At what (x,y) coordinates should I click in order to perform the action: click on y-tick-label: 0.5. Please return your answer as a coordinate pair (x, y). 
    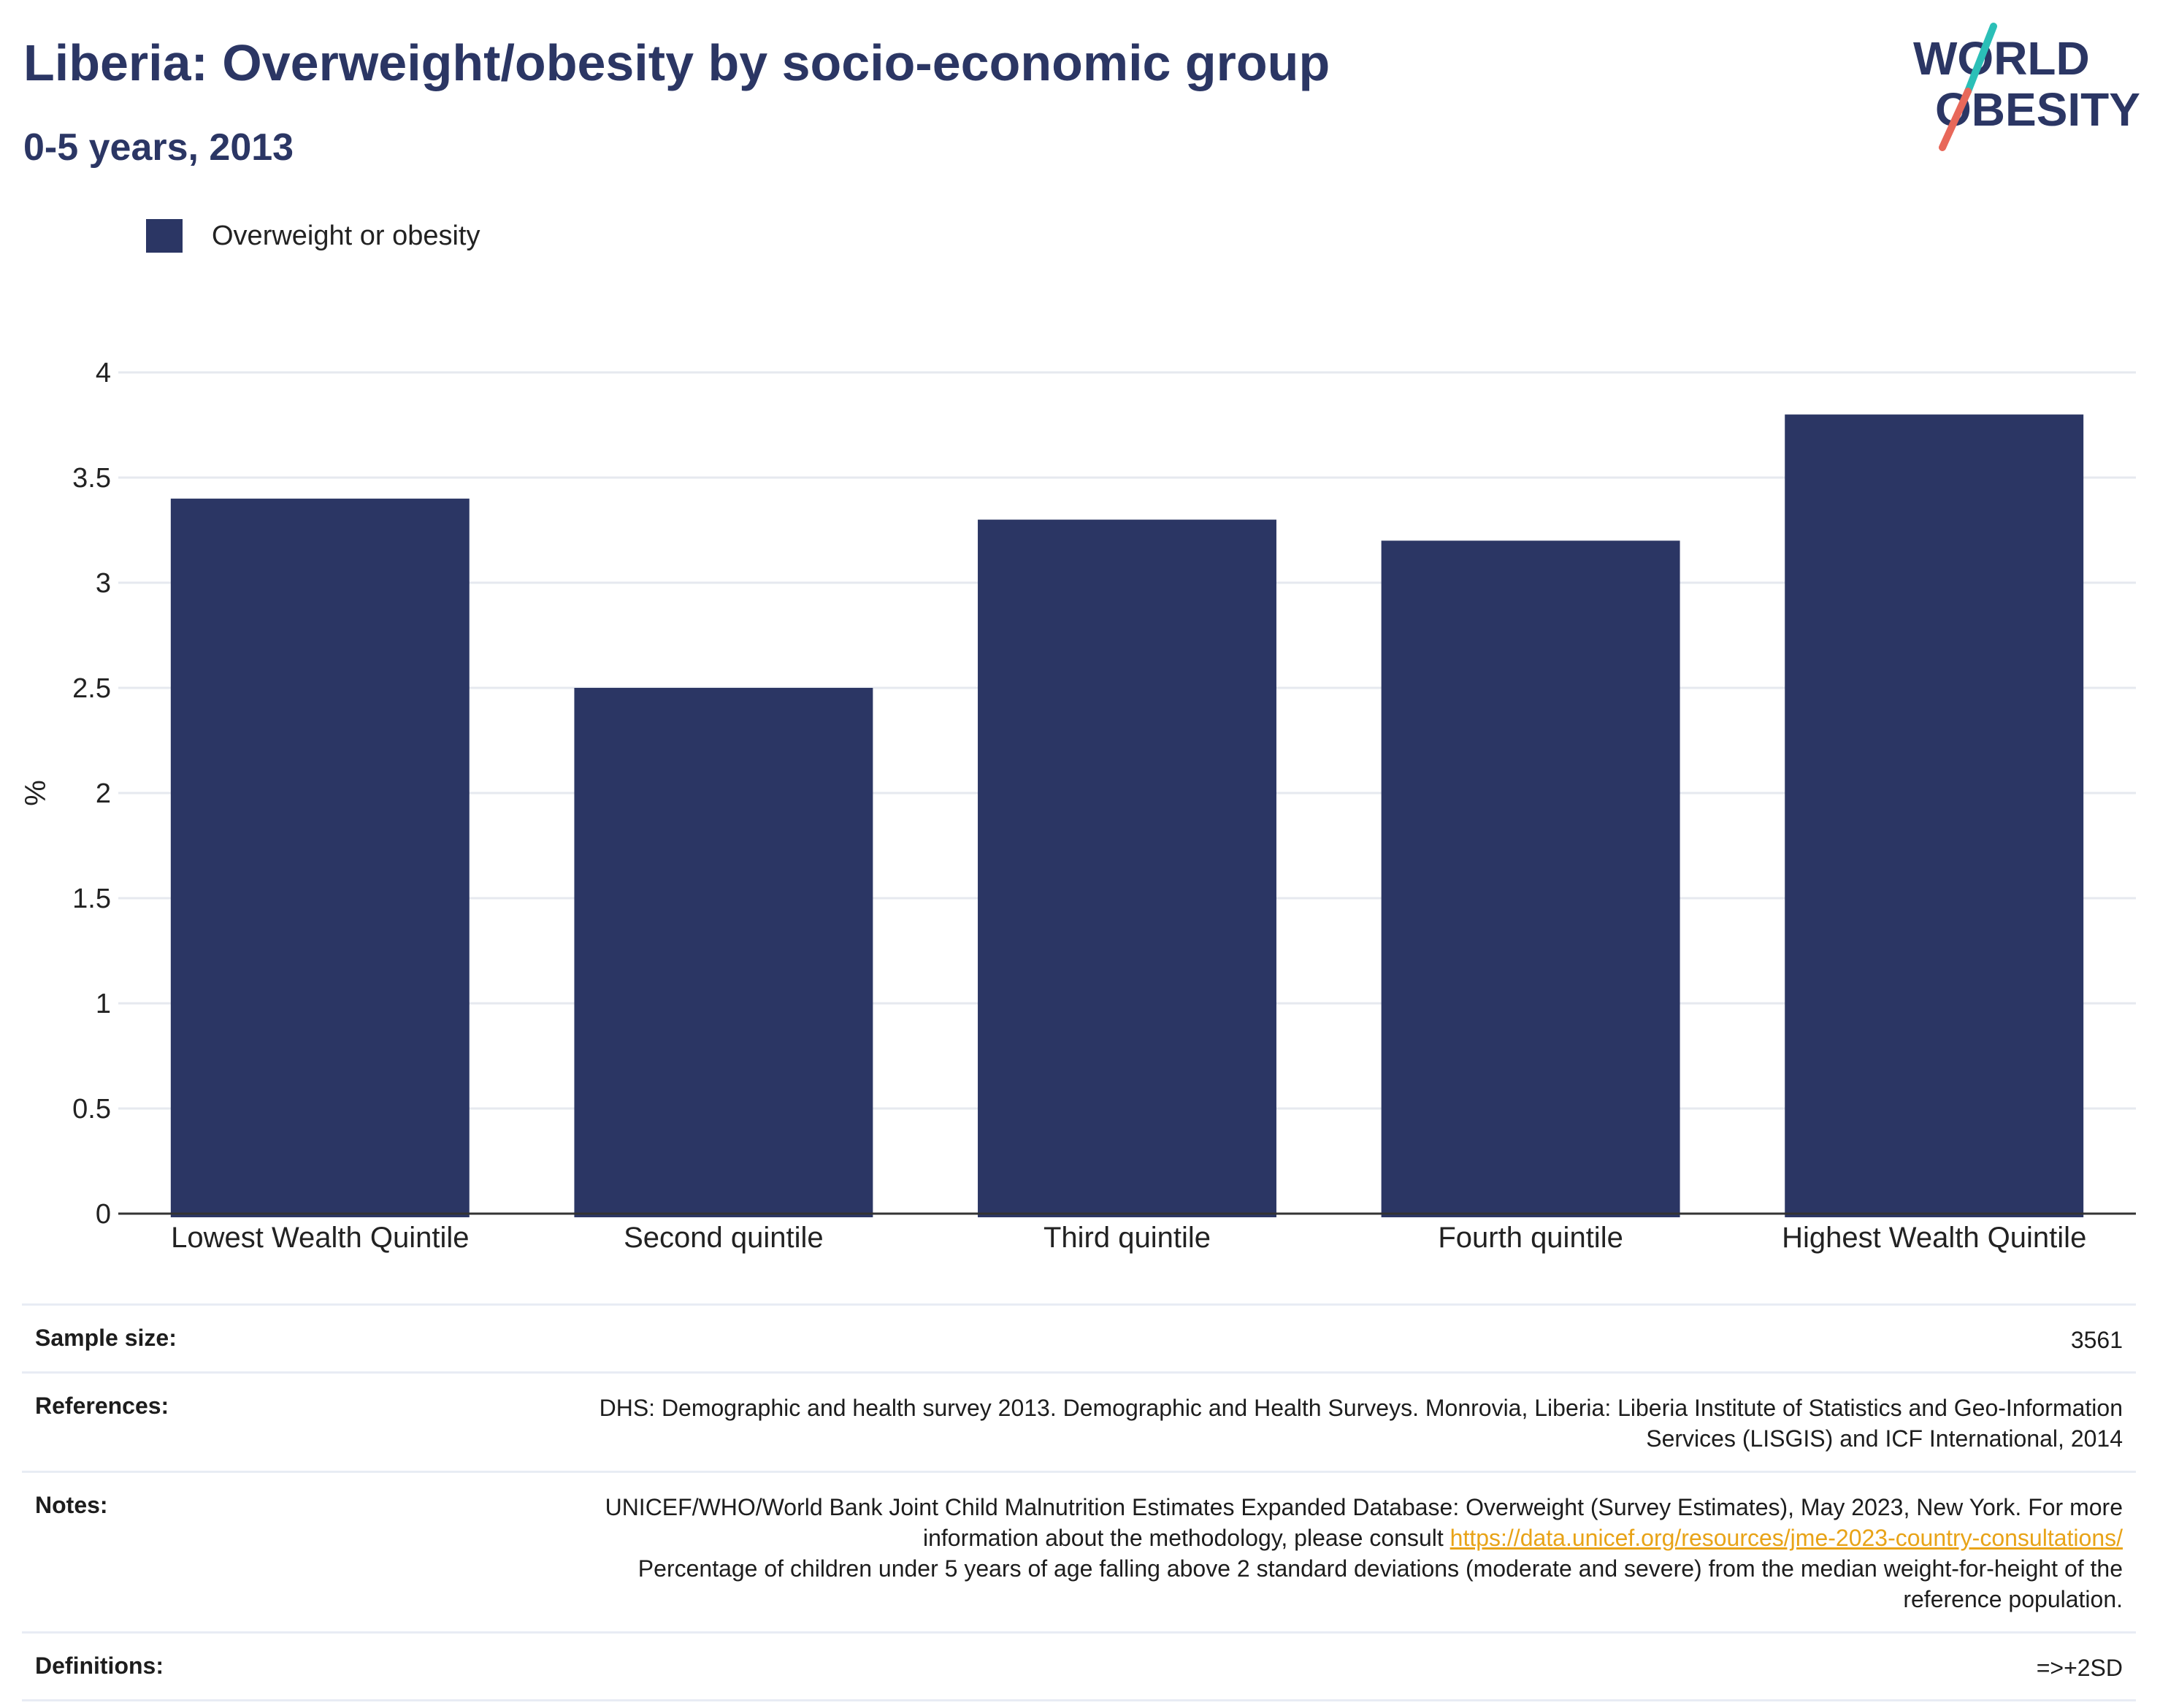
    Looking at the image, I should click on (91, 1109).